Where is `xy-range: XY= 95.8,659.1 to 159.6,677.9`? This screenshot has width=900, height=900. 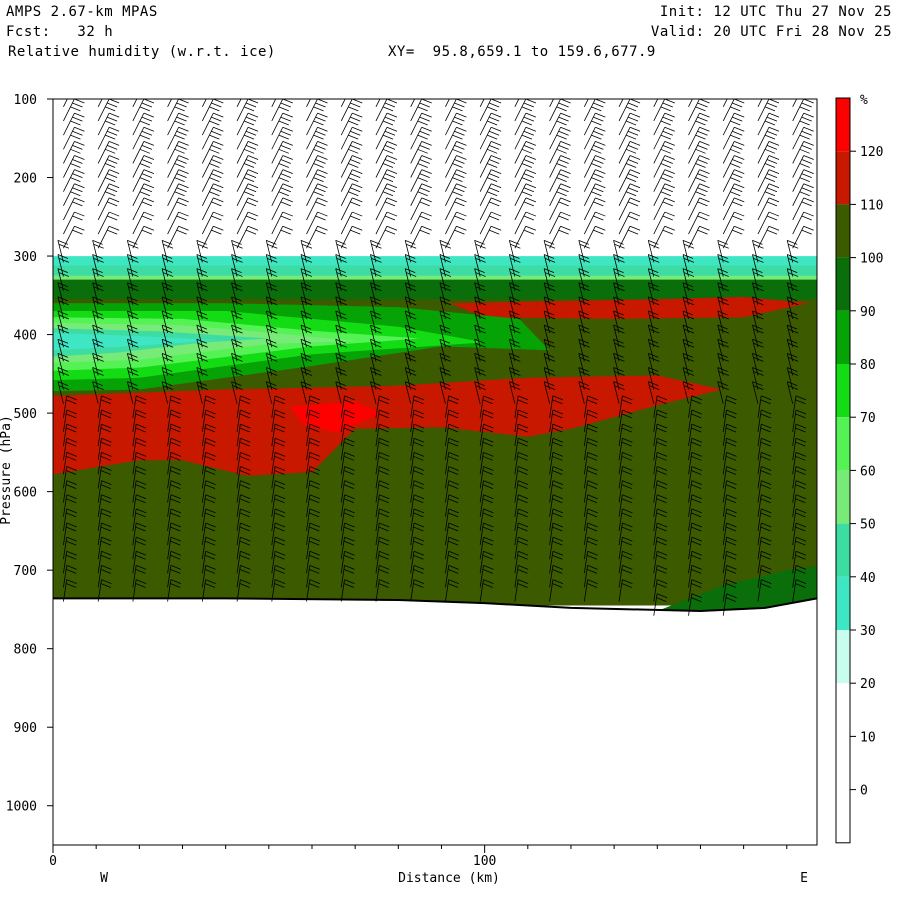
xy-range: XY= 95.8,659.1 to 159.6,677.9 is located at coordinates (522, 52).